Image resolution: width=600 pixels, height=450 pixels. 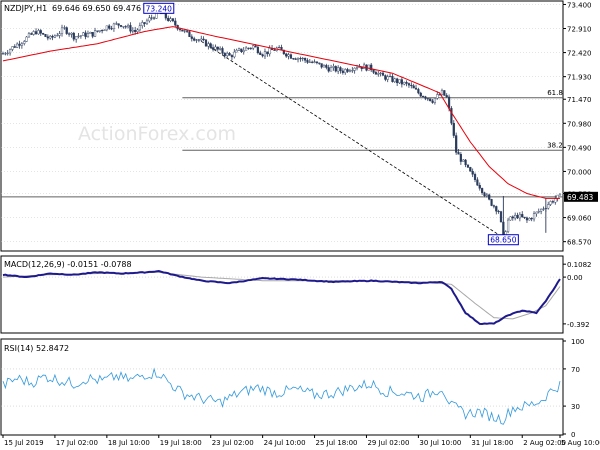 I want to click on price-annotation-label: 73.240, so click(x=159, y=8).